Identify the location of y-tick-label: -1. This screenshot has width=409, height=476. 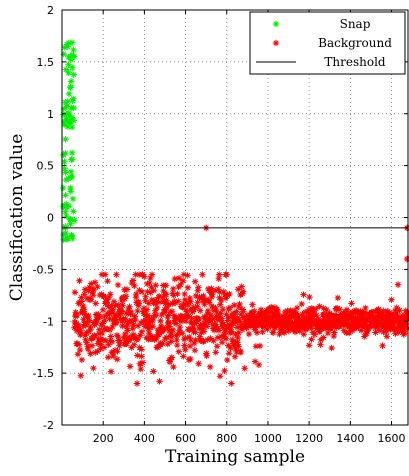
(48, 321).